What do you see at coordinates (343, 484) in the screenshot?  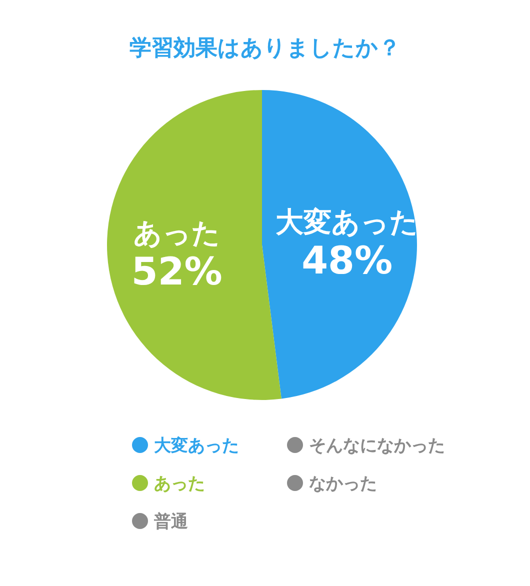 I see `legend-label: なかった` at bounding box center [343, 484].